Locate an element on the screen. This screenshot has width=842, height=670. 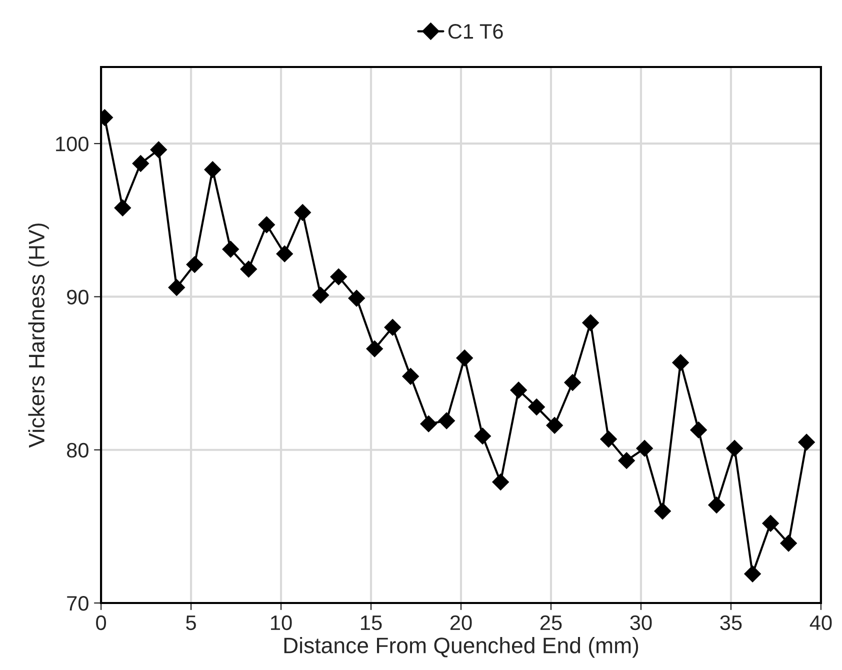
x-tick-label: 35 is located at coordinates (731, 622).